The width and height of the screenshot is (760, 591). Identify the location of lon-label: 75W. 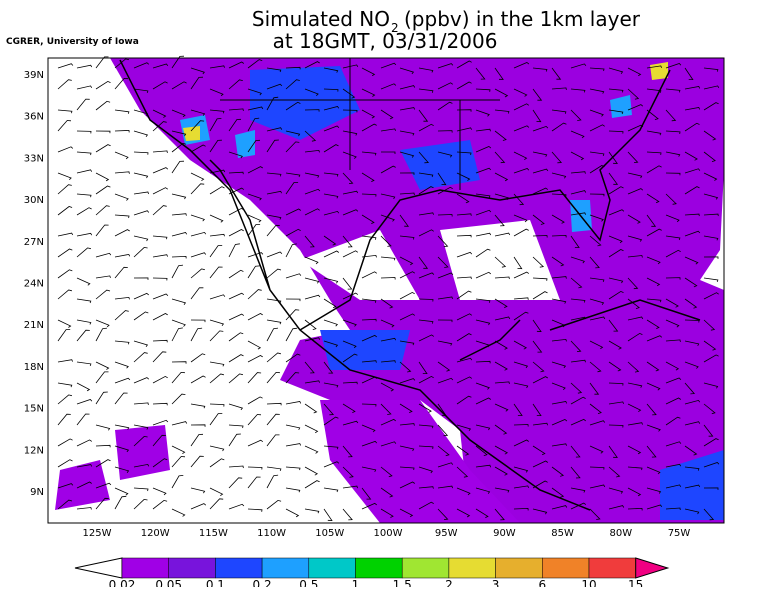
(679, 533).